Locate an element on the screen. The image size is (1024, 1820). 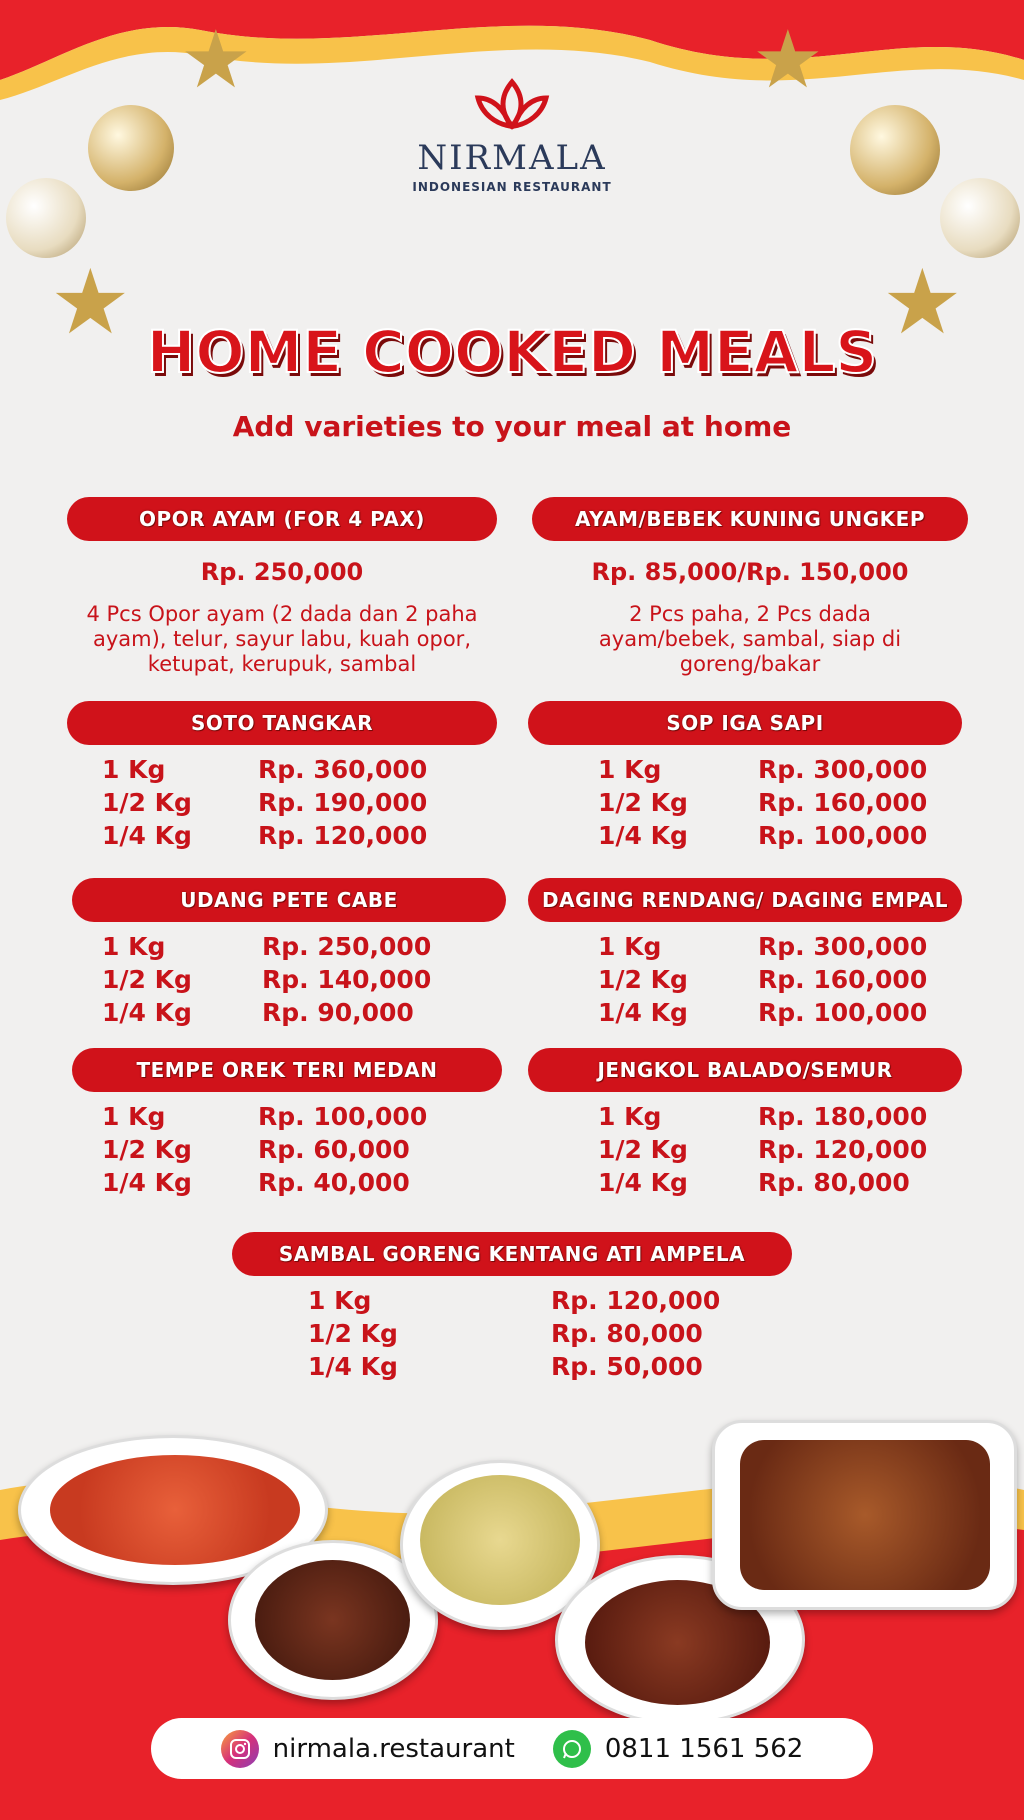
price-row: 1/4 Kg Rp. 80,000 is located at coordinates (512, 1182).